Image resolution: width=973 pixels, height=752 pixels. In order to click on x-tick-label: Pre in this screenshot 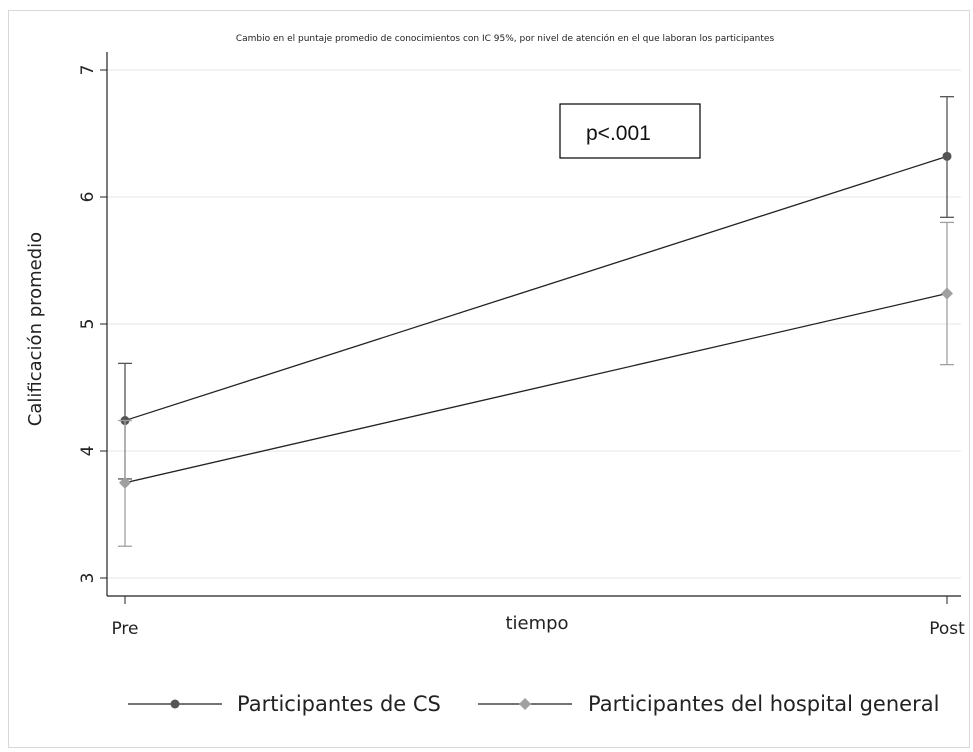, I will do `click(124, 629)`.